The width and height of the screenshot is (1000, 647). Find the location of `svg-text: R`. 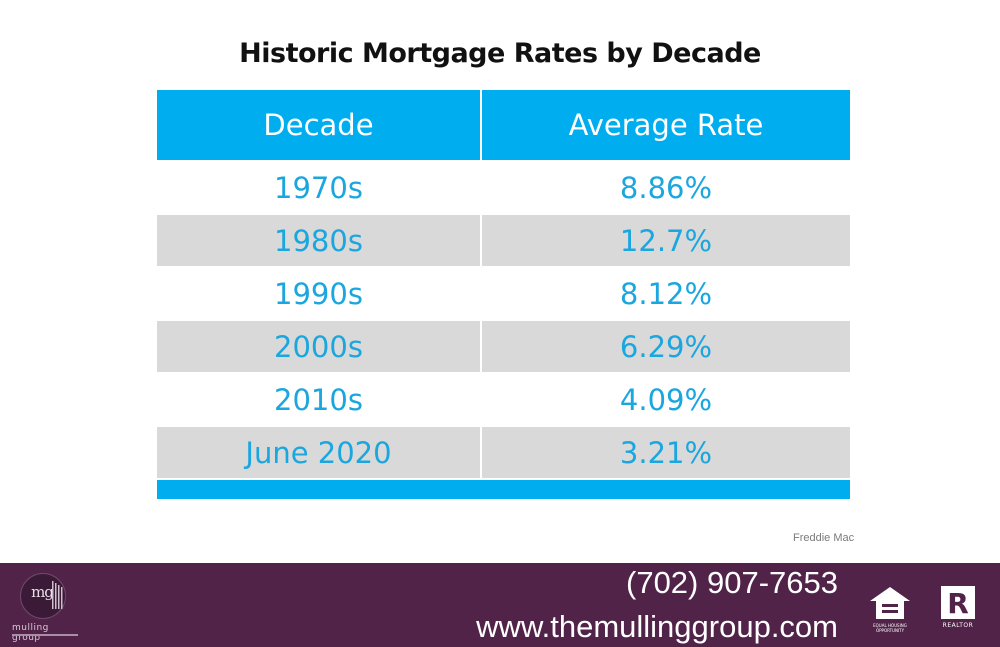

svg-text: R is located at coordinates (958, 603).